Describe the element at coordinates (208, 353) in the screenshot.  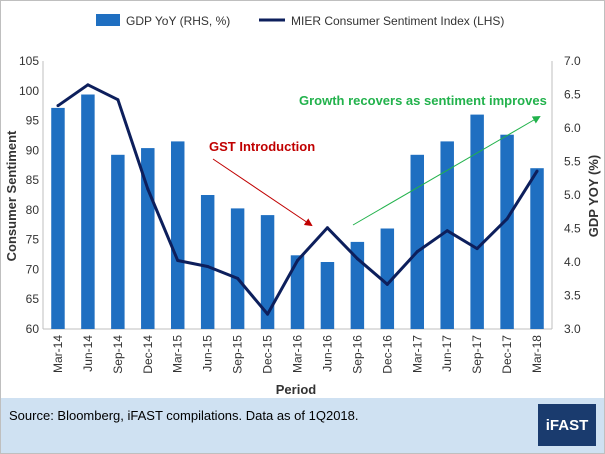
I see `x-tick-label: Jun-15` at that location.